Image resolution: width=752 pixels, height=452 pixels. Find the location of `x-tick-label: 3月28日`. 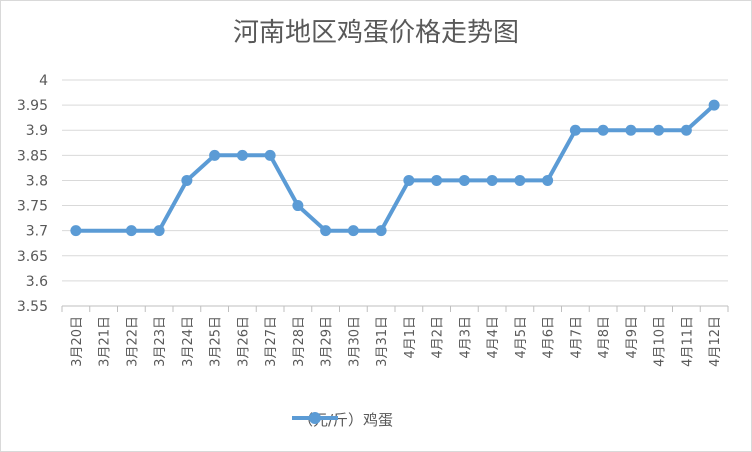

x-tick-label: 3月28日 is located at coordinates (299, 341).